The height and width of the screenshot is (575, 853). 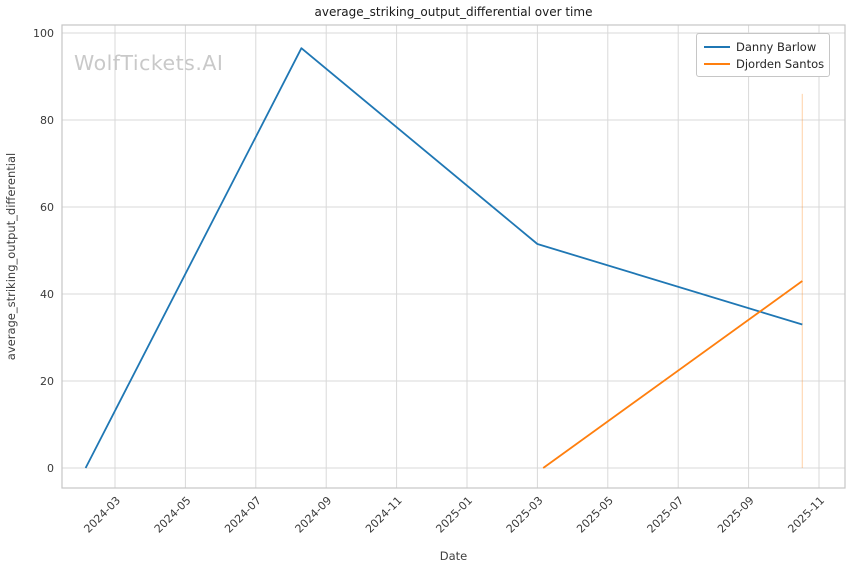 What do you see at coordinates (47, 381) in the screenshot?
I see `y-tick-label-20: 20` at bounding box center [47, 381].